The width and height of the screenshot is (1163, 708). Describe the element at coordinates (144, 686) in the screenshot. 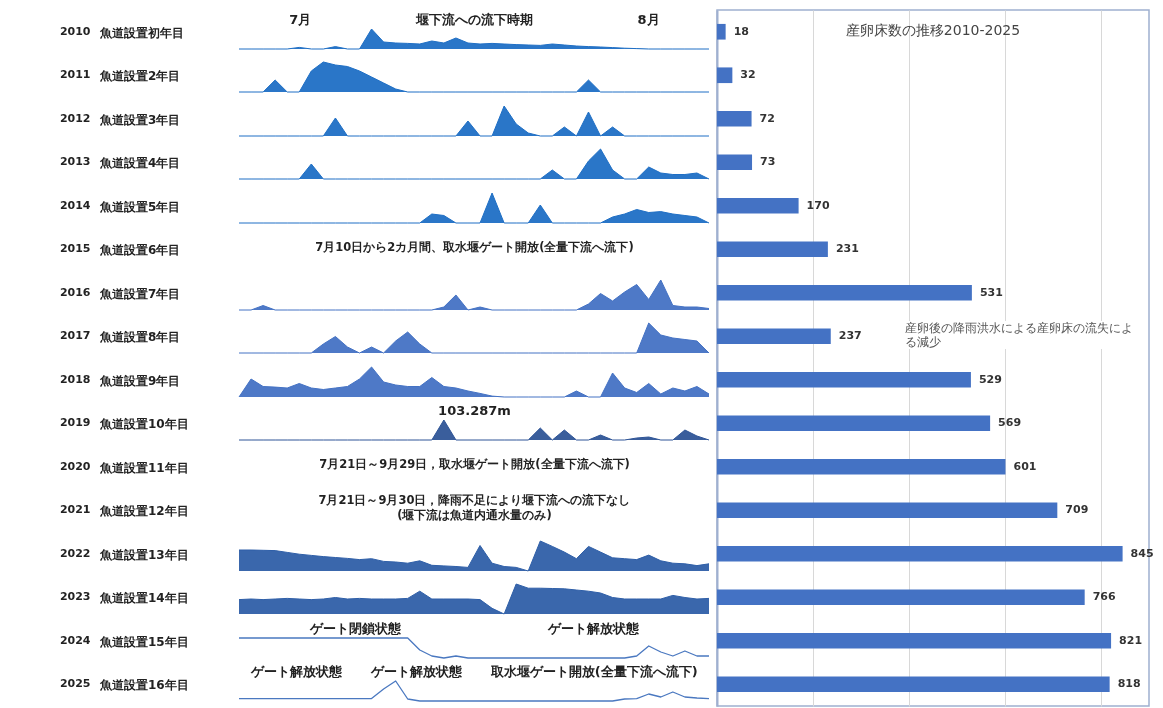

I see `text: 魚道設置16年目` at that location.